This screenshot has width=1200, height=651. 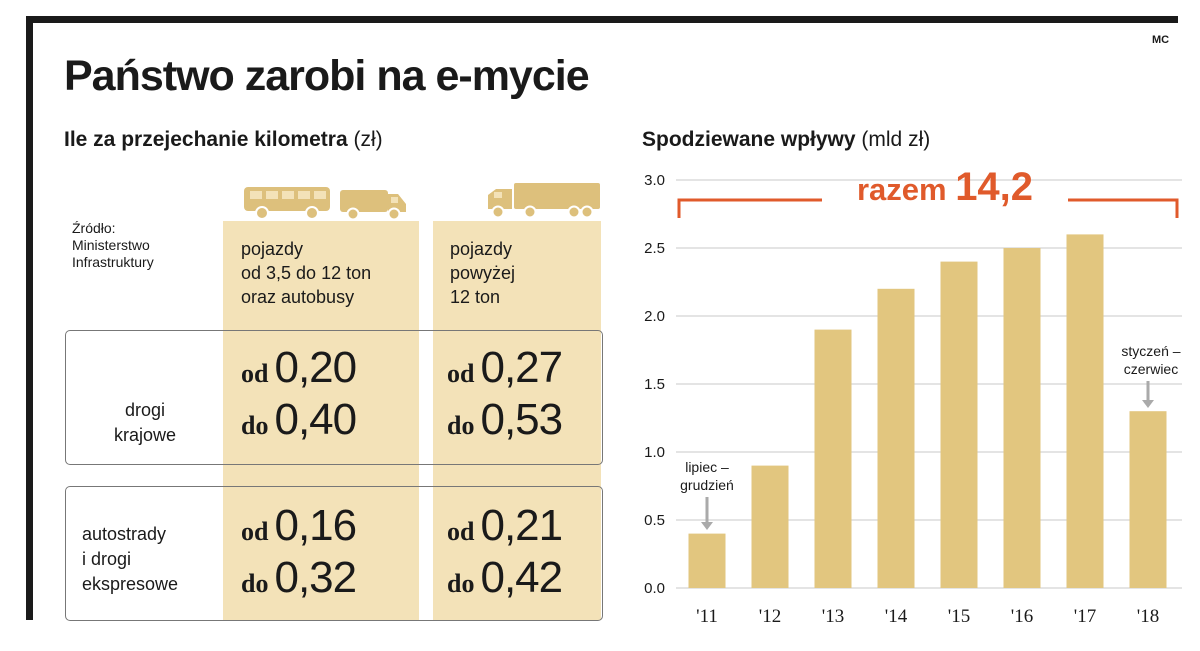 What do you see at coordinates (770, 616) in the screenshot?
I see `x-tick-label: '12` at bounding box center [770, 616].